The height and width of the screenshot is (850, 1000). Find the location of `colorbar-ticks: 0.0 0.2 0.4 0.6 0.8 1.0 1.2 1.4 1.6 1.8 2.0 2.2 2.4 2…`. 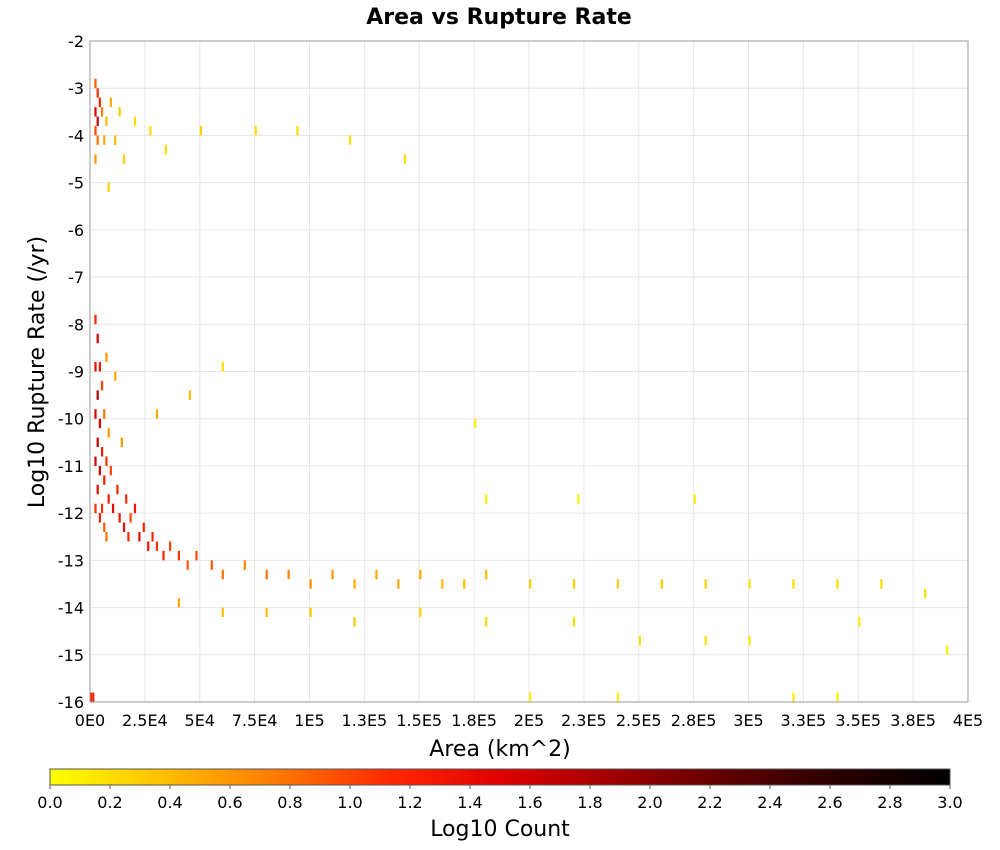

colorbar-ticks: 0.0 0.2 0.4 0.6 0.8 1.0 1.2 1.4 1.6 1.8 2.0 2.2 2.4 2… is located at coordinates (500, 798).